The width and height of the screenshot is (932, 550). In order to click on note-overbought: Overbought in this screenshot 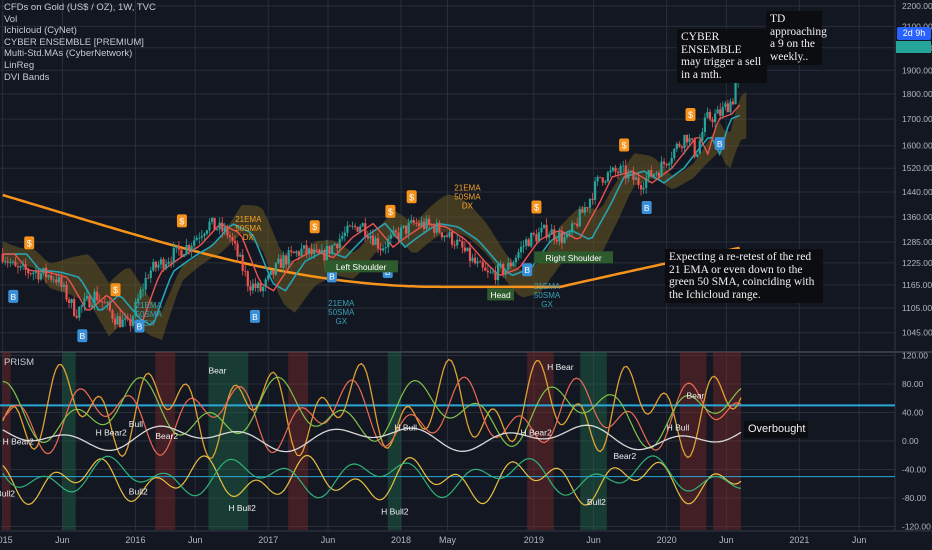, I will do `click(776, 429)`.